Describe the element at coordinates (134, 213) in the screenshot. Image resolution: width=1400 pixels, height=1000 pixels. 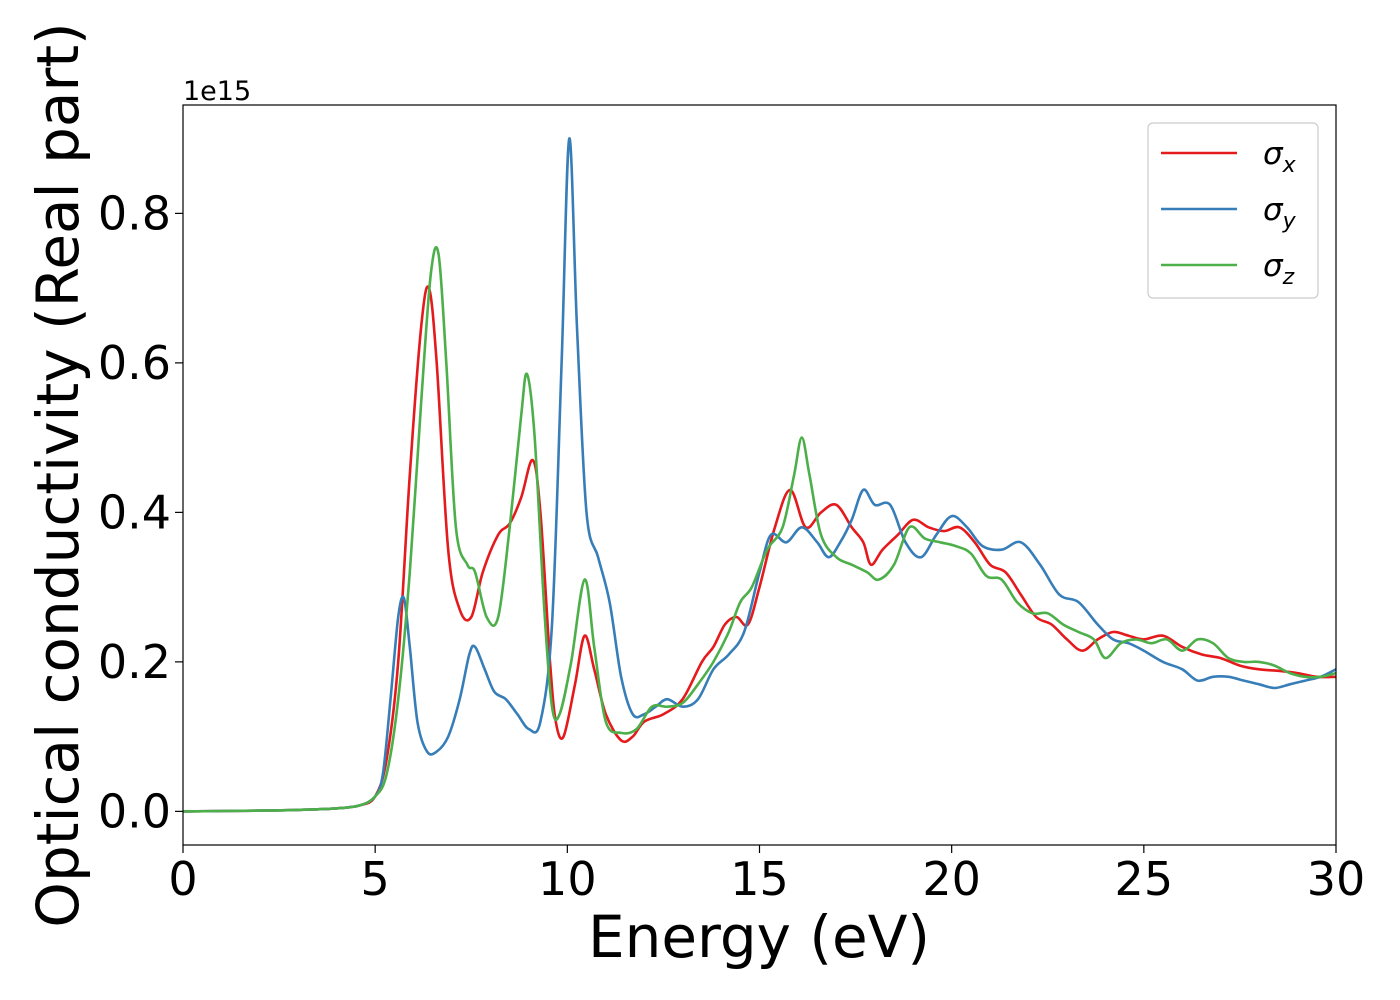
I see `y-tick-label: 0.8` at that location.